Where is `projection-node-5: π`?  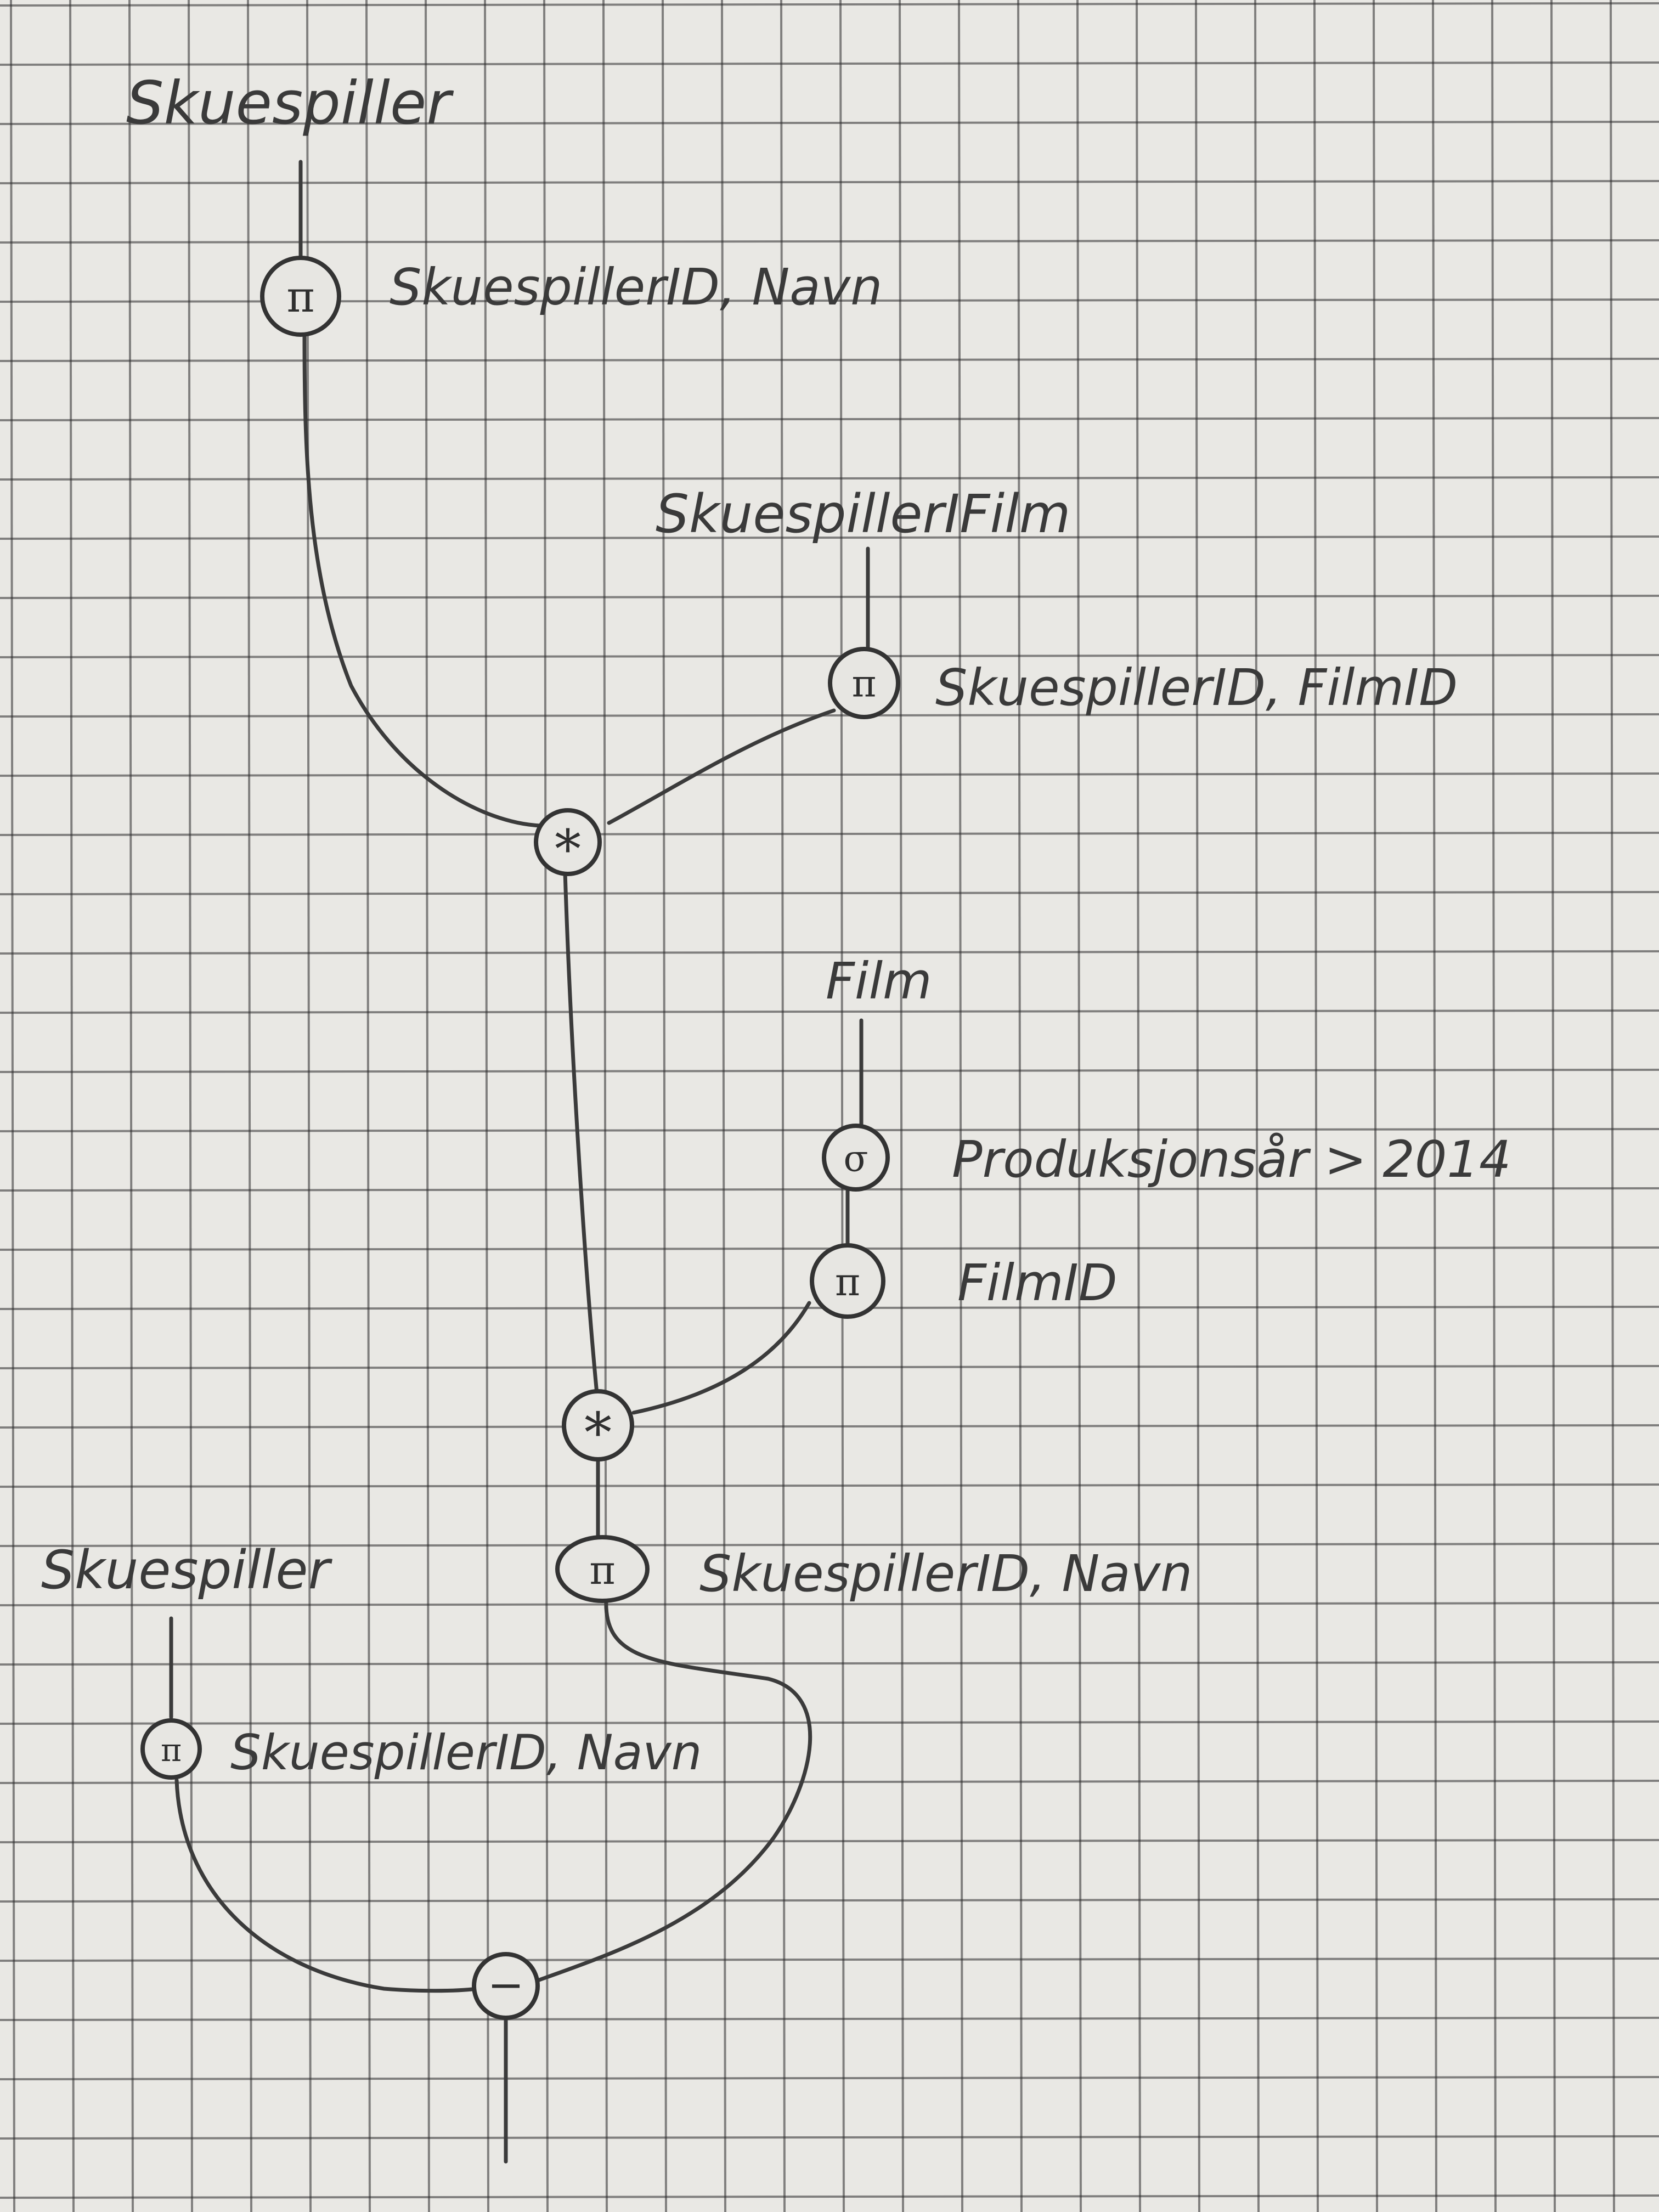 projection-node-5: π is located at coordinates (171, 1749).